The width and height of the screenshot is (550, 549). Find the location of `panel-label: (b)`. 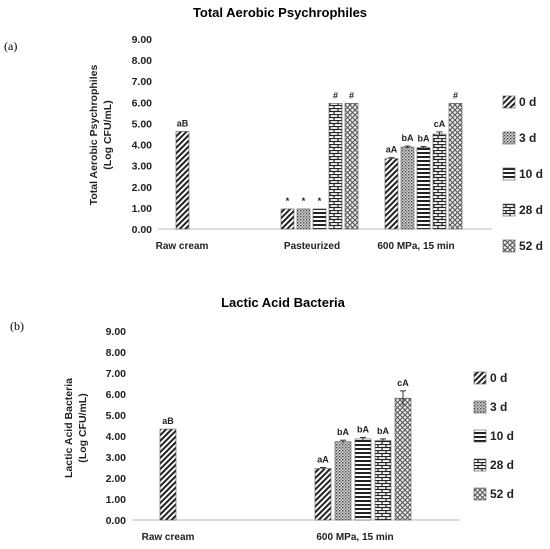

panel-label: (b) is located at coordinates (17, 326).